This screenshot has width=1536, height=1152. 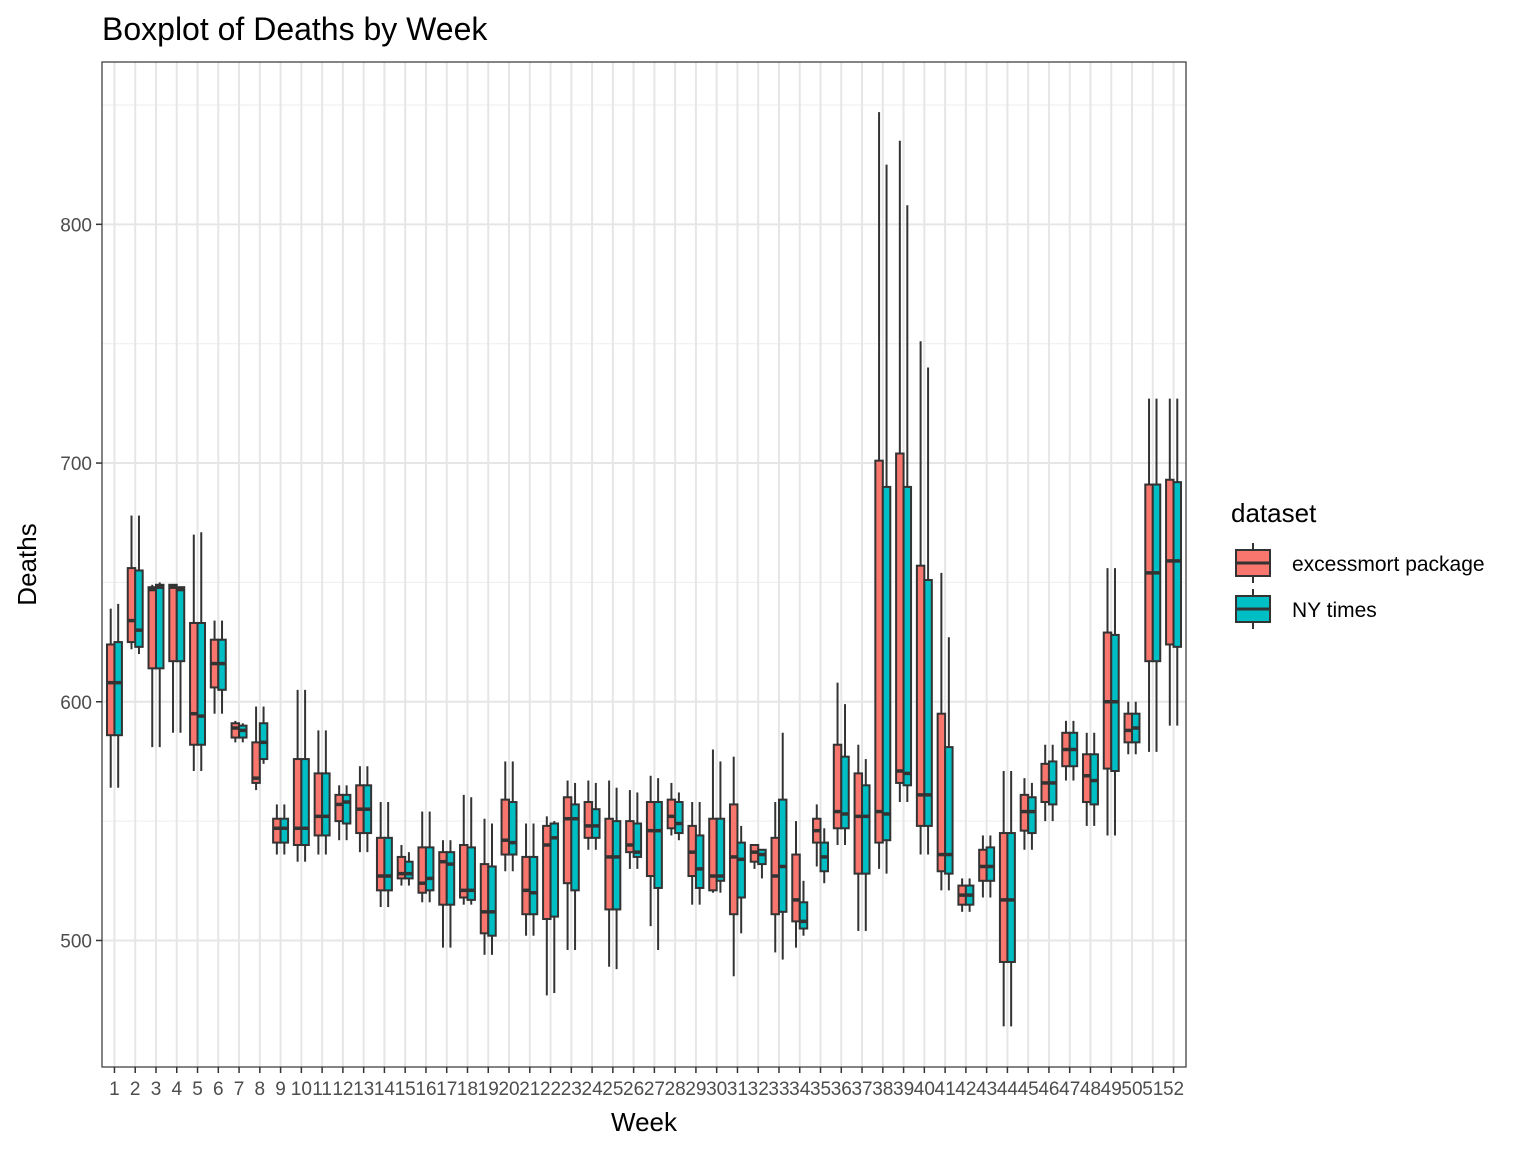 I want to click on x-tick-label: 25, so click(x=612, y=1089).